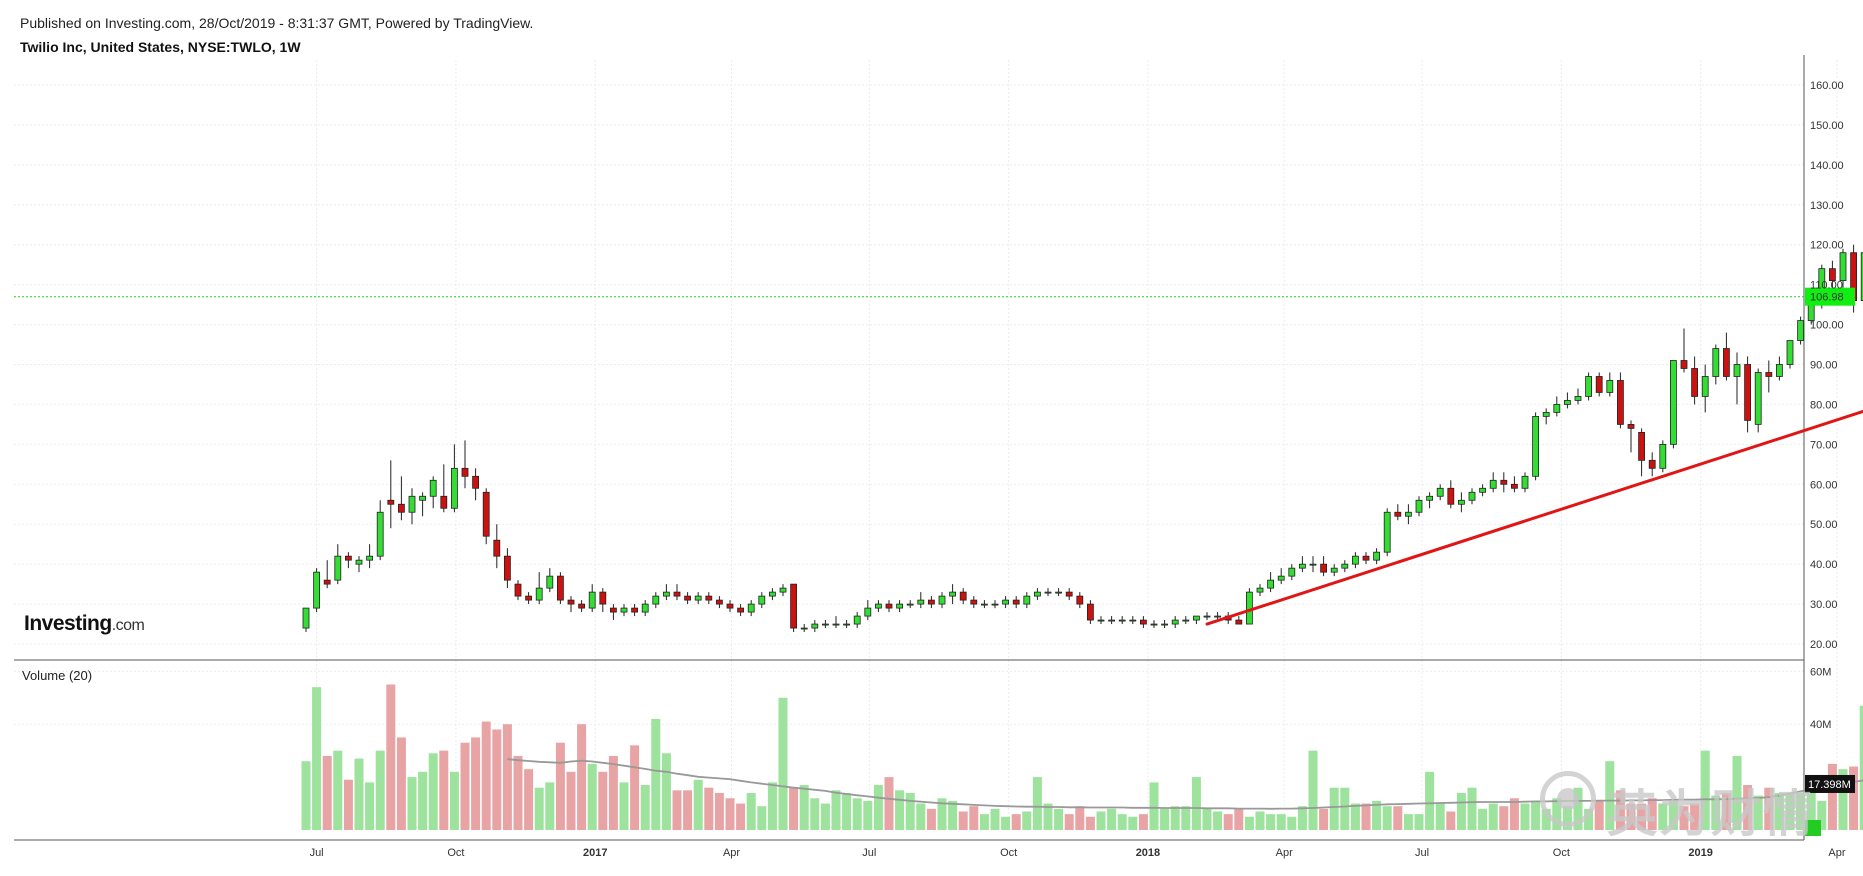  What do you see at coordinates (455, 853) in the screenshot?
I see `x-tick-label: Oct` at bounding box center [455, 853].